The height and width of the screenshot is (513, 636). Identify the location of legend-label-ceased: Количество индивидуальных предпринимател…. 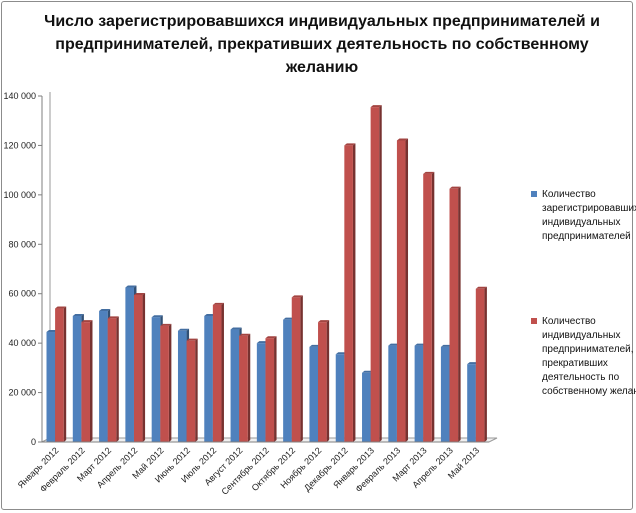
(589, 356).